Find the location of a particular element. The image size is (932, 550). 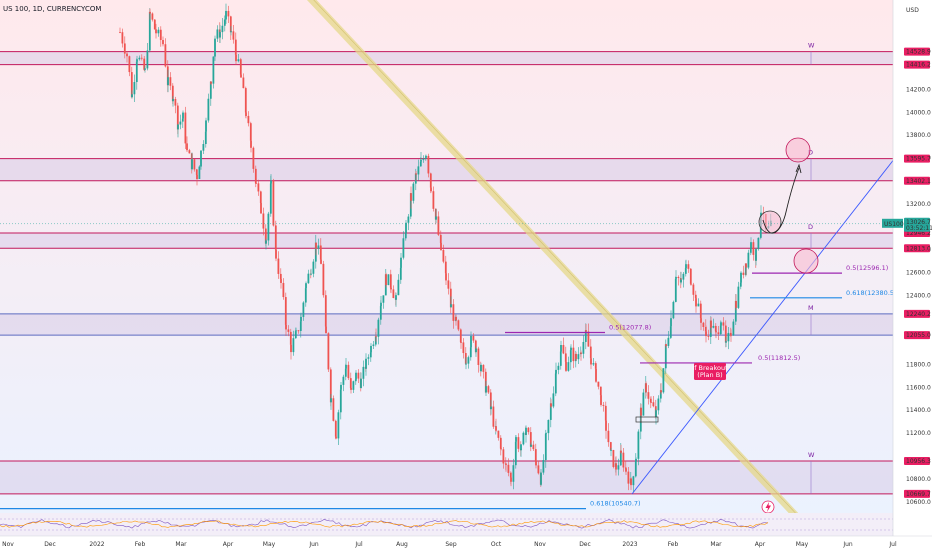

breakout-label-line: If Breakout is located at coordinates (710, 368).